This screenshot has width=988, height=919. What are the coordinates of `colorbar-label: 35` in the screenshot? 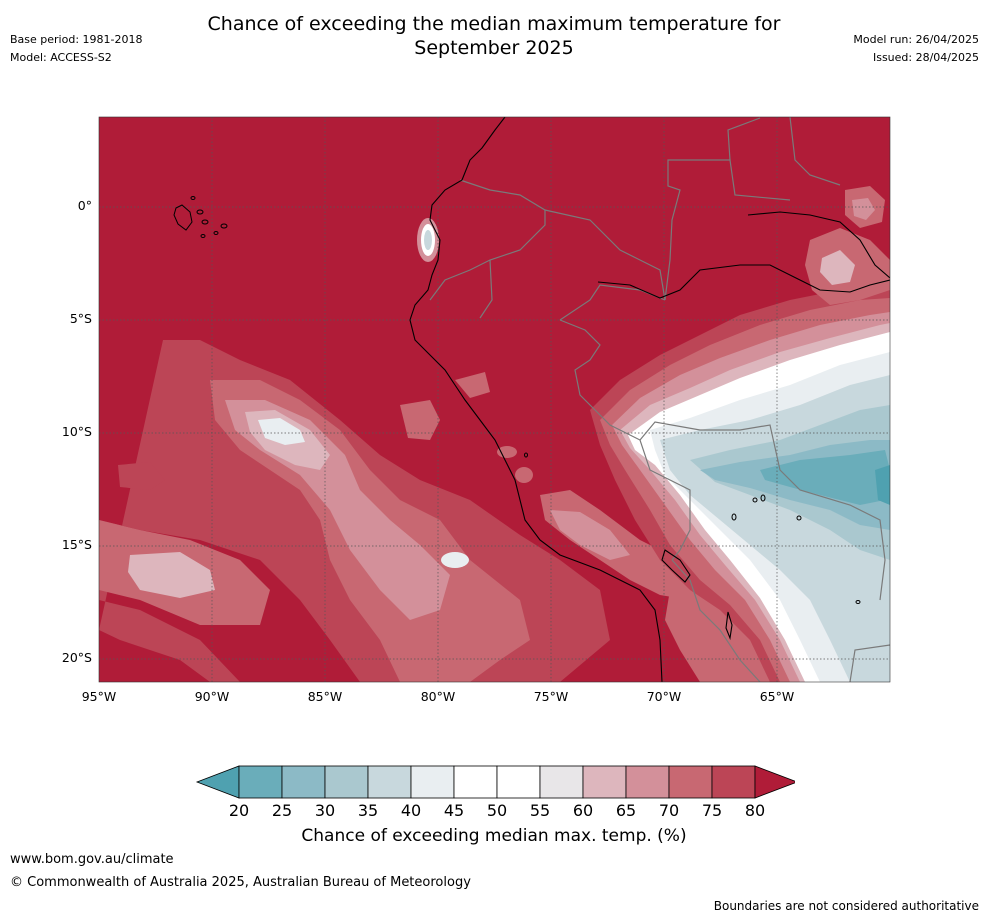 It's located at (368, 810).